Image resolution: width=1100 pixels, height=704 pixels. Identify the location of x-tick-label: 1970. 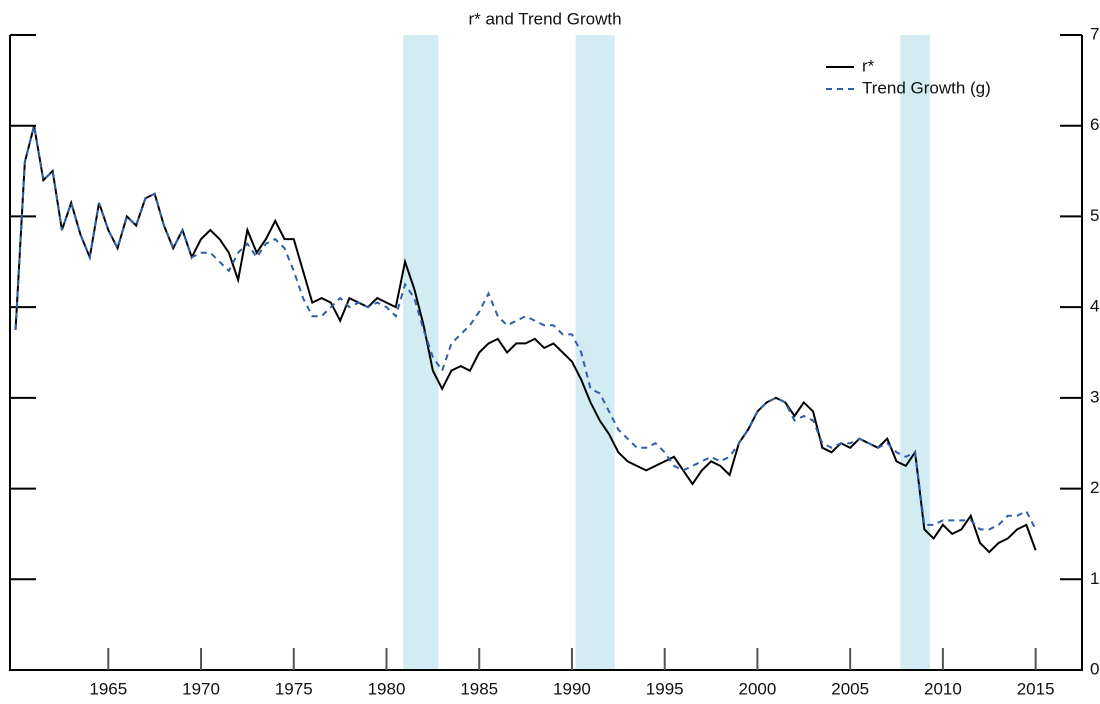
(201, 688).